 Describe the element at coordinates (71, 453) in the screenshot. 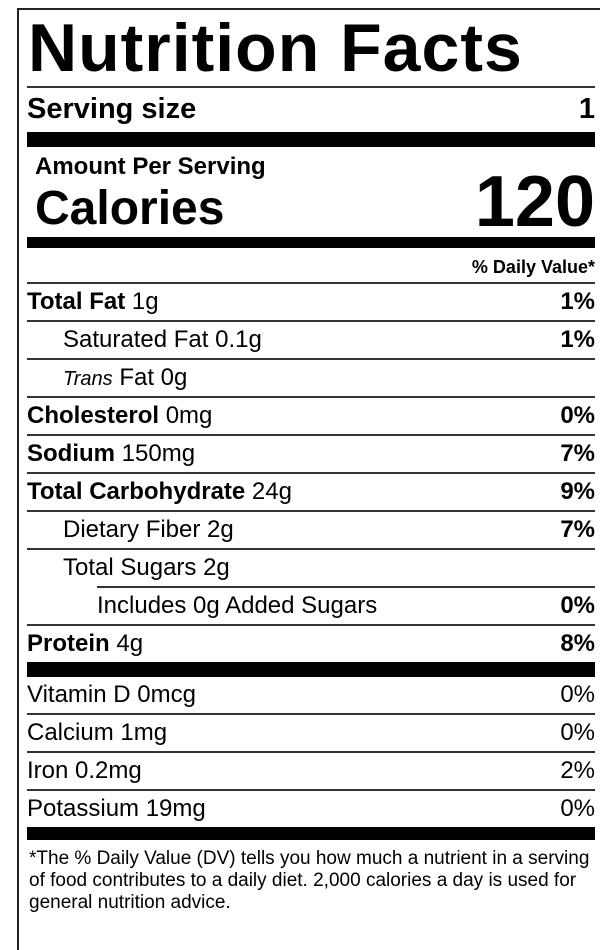

I see `nutrient-name: Sodium` at that location.